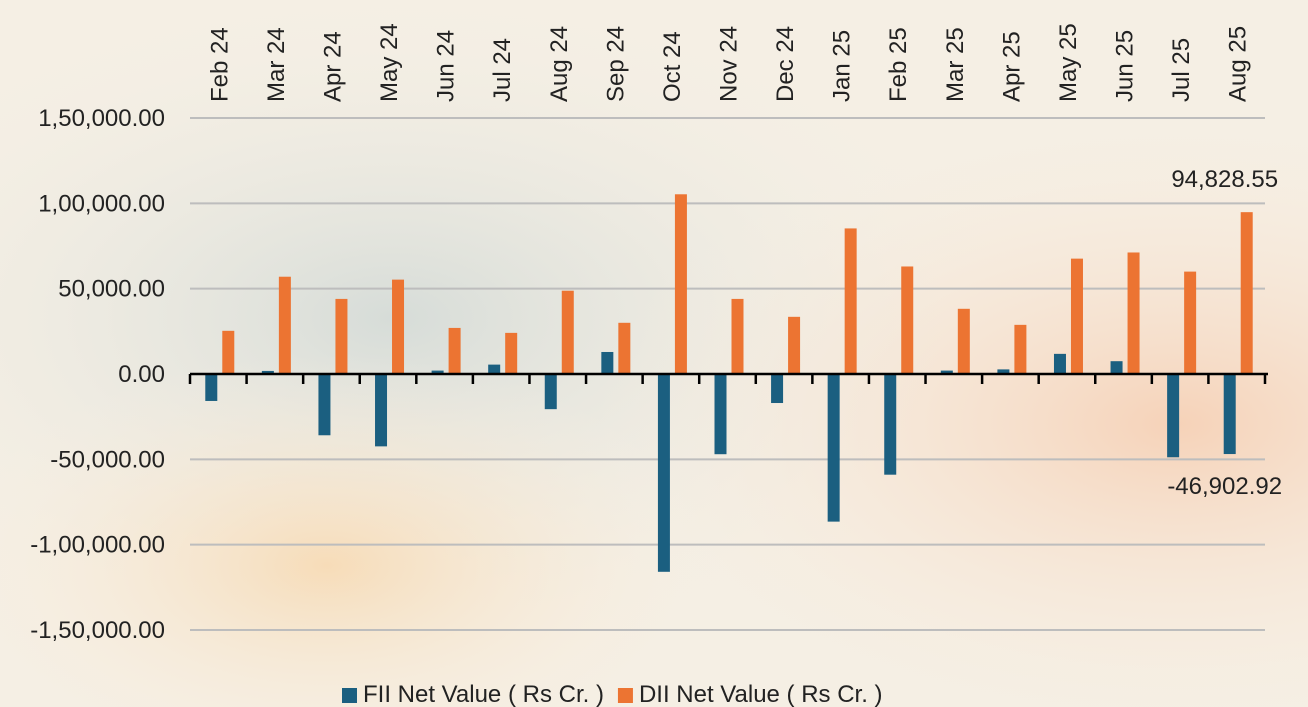  I want to click on x-tick-label: Jul 24, so click(502, 70).